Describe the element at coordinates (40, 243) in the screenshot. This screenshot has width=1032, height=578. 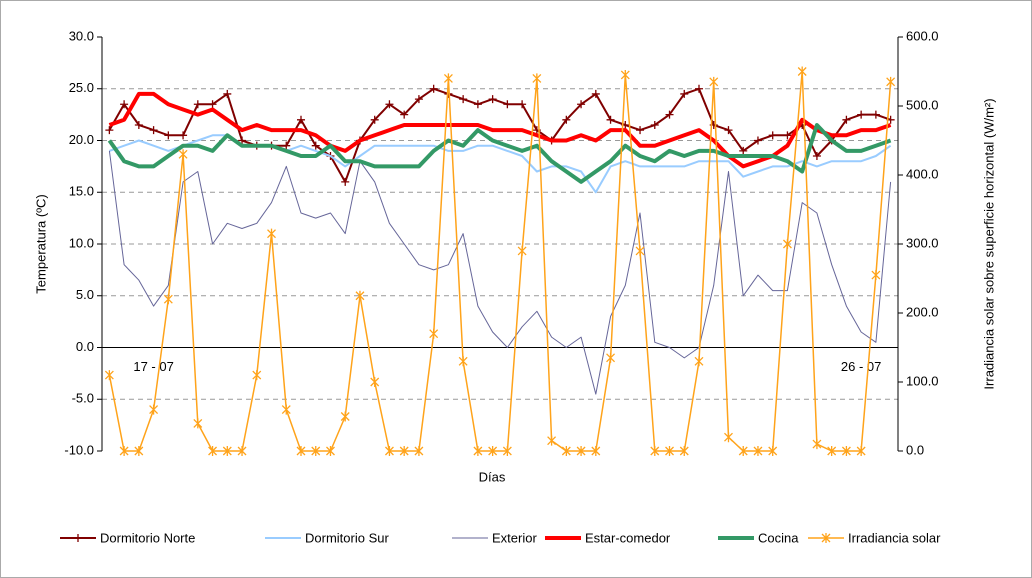
I see `y-axis-title: Temperatura (ºC)` at that location.